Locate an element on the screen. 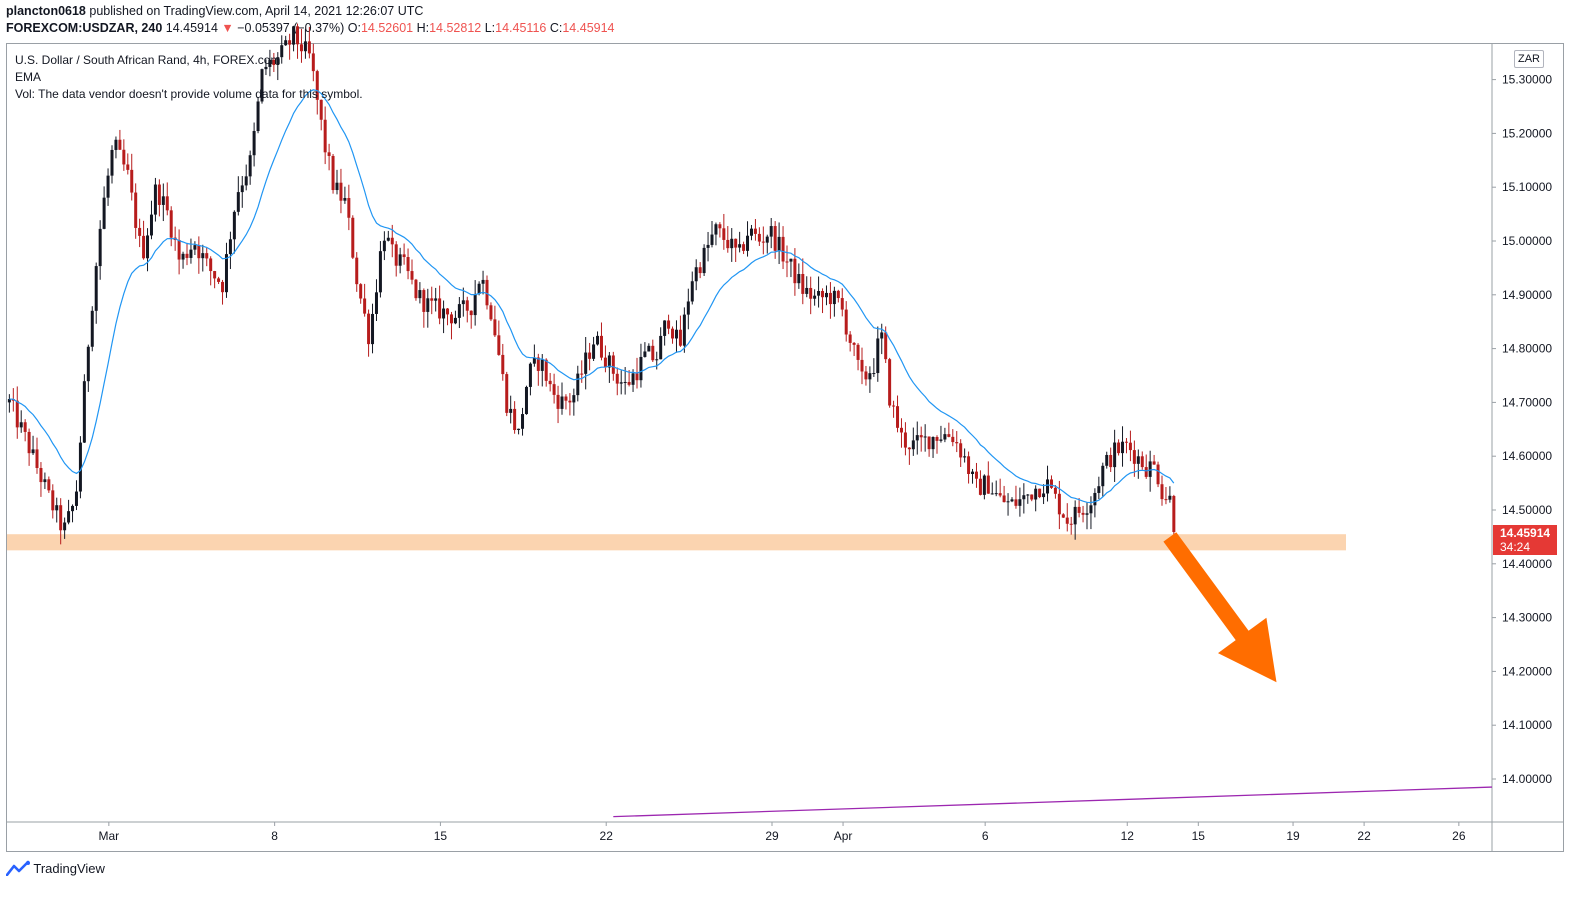  x-tick-label: 12 is located at coordinates (1128, 836).